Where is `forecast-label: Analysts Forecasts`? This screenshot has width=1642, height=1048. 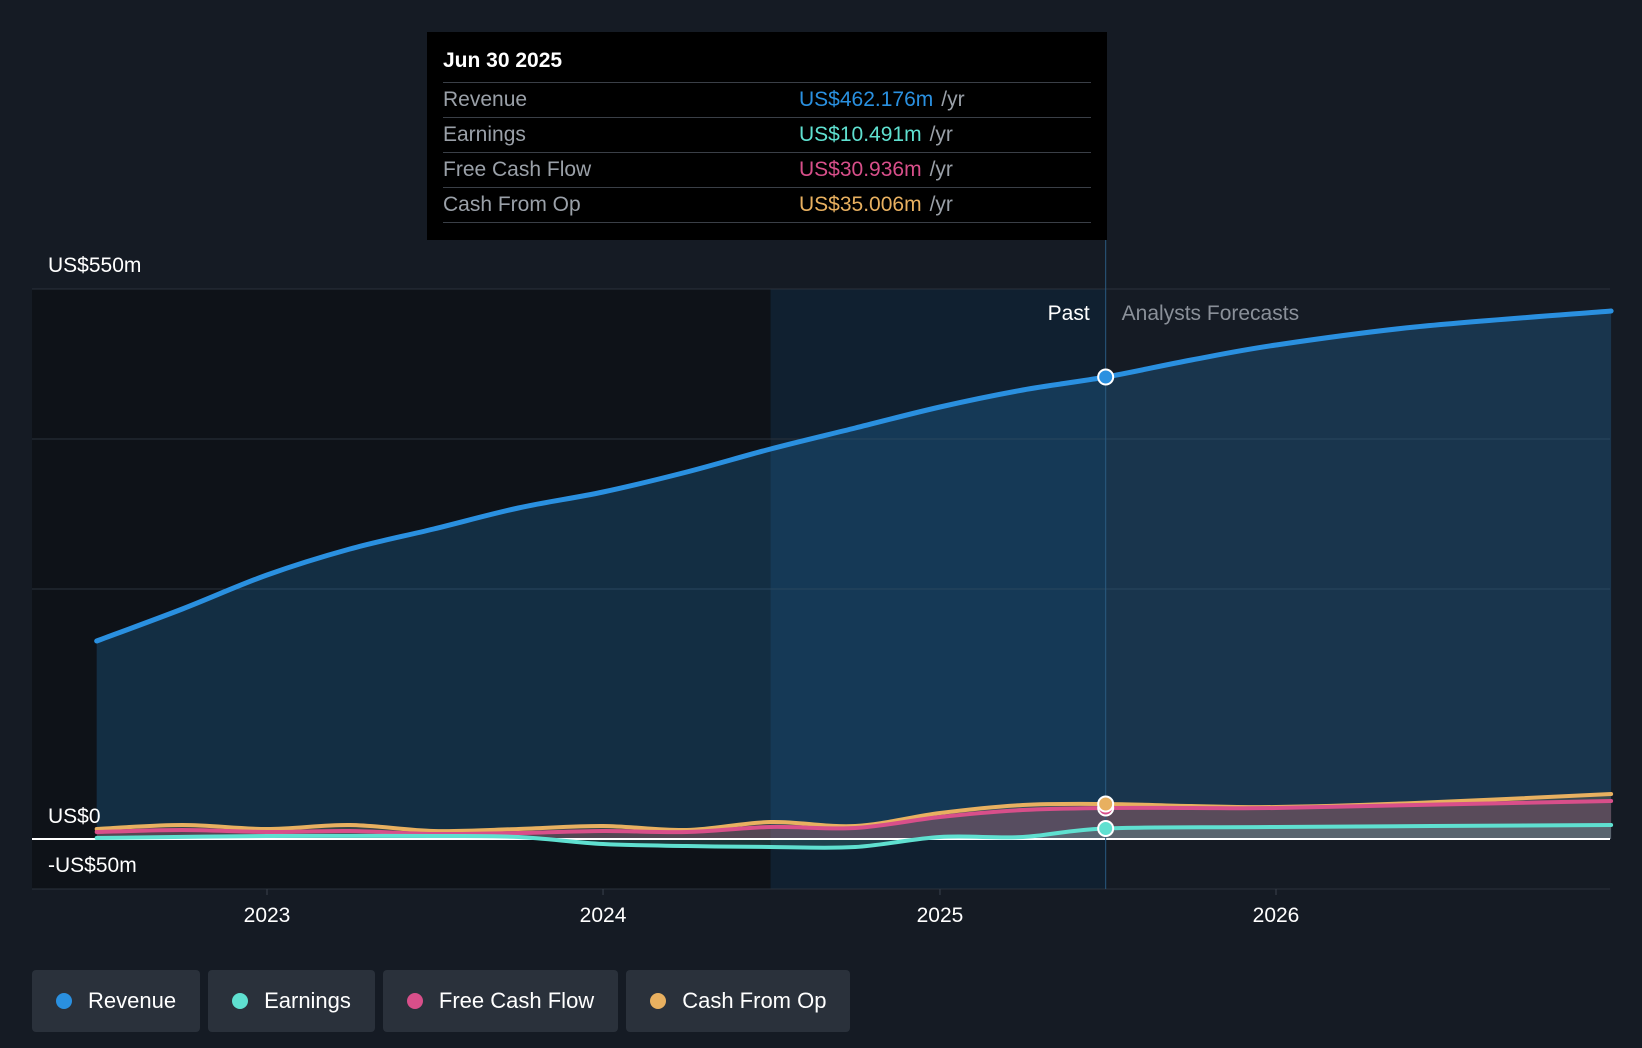 forecast-label: Analysts Forecasts is located at coordinates (1210, 313).